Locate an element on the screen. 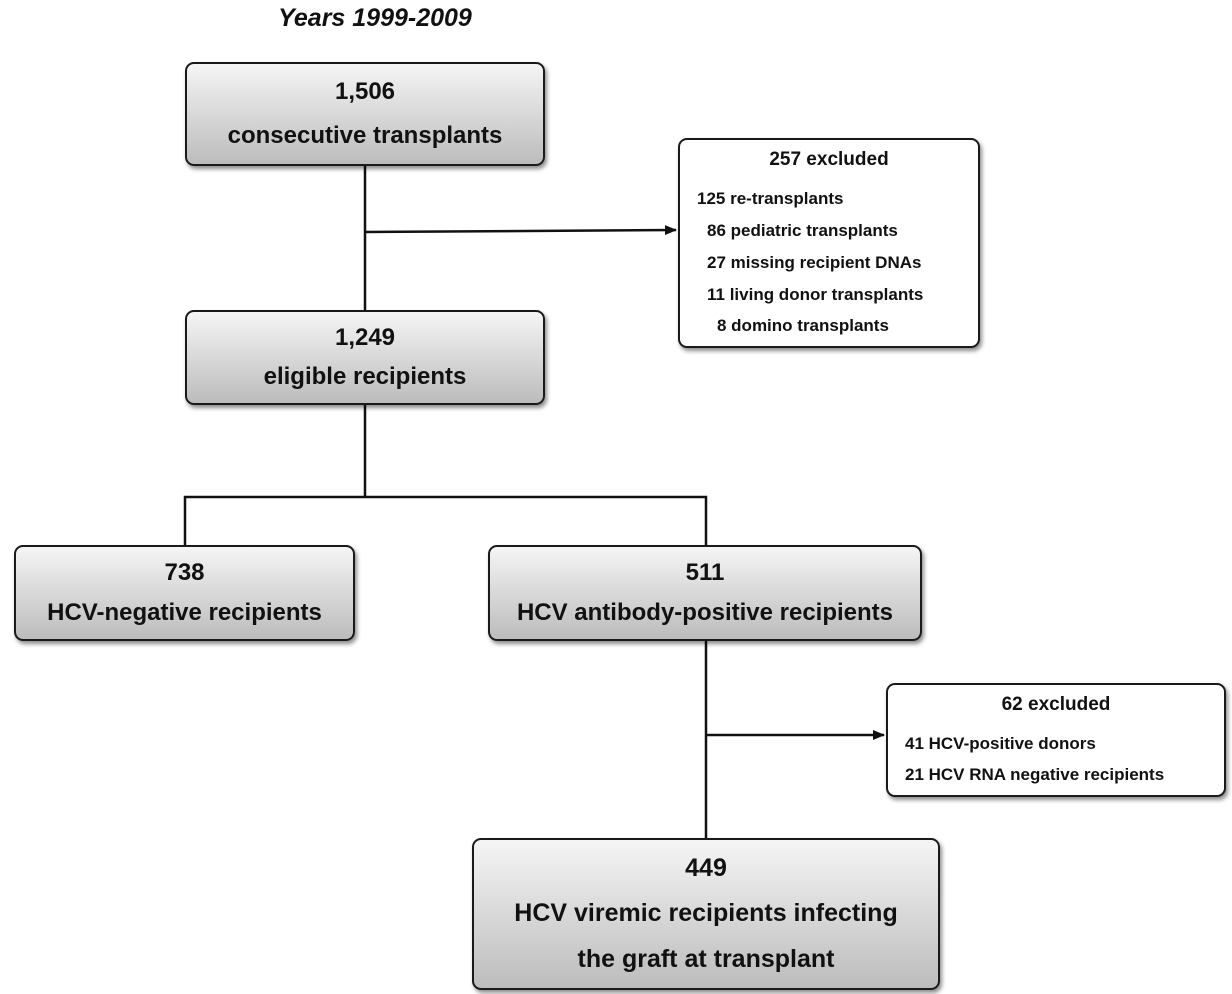 The image size is (1232, 994). node-label: HCV viremic recipients infecting is located at coordinates (706, 913).